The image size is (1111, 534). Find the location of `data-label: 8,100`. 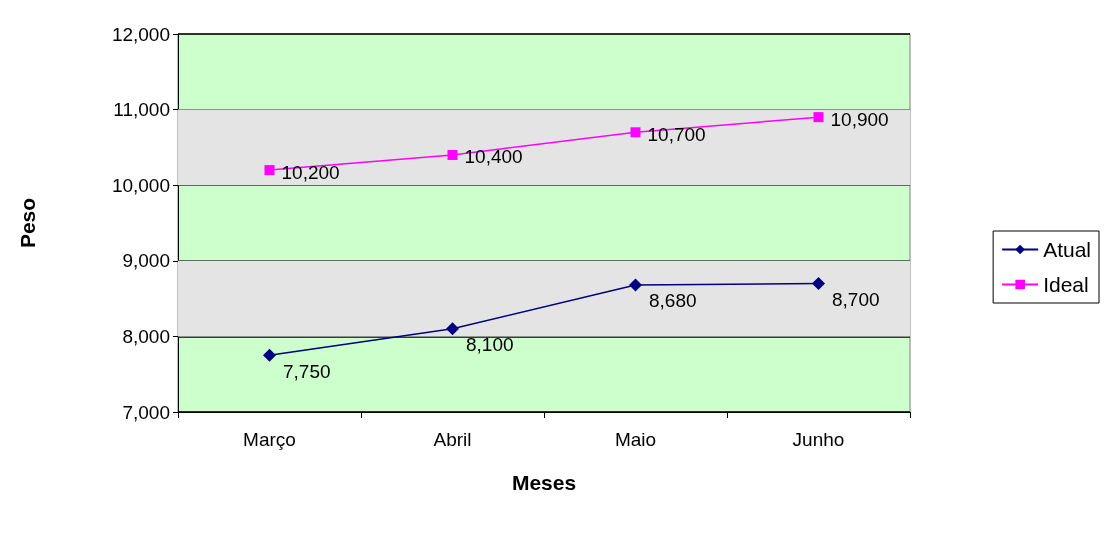

data-label: 8,100 is located at coordinates (490, 345).